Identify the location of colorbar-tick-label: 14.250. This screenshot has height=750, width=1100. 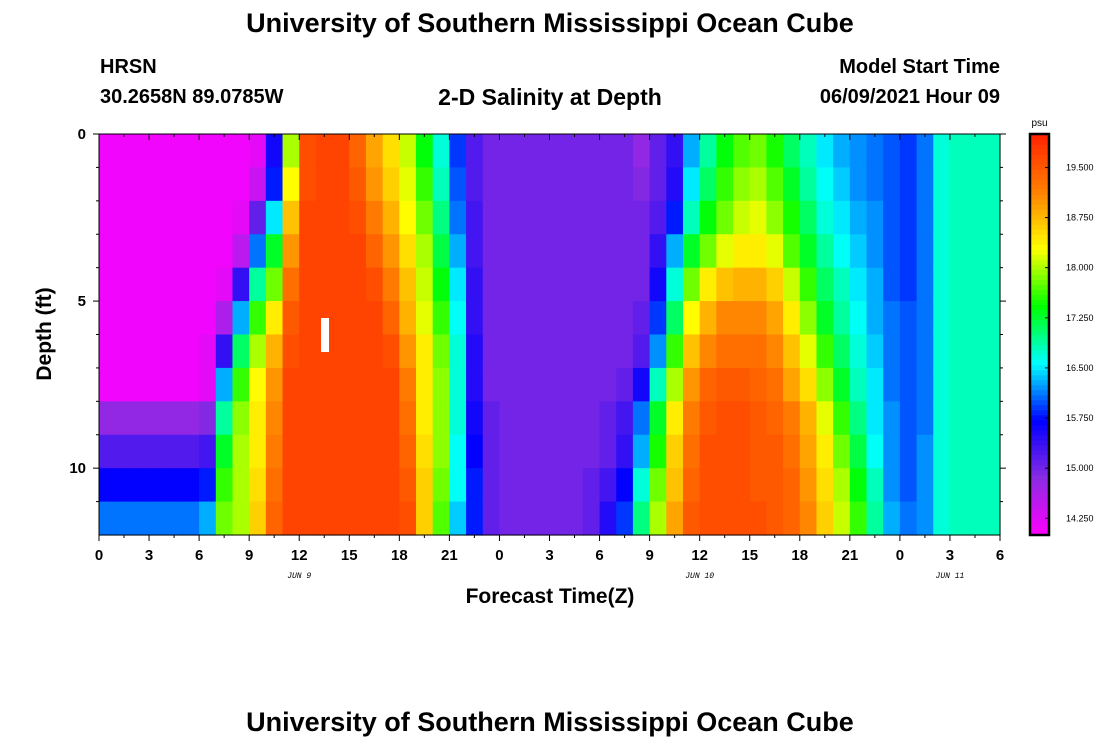
(1080, 518).